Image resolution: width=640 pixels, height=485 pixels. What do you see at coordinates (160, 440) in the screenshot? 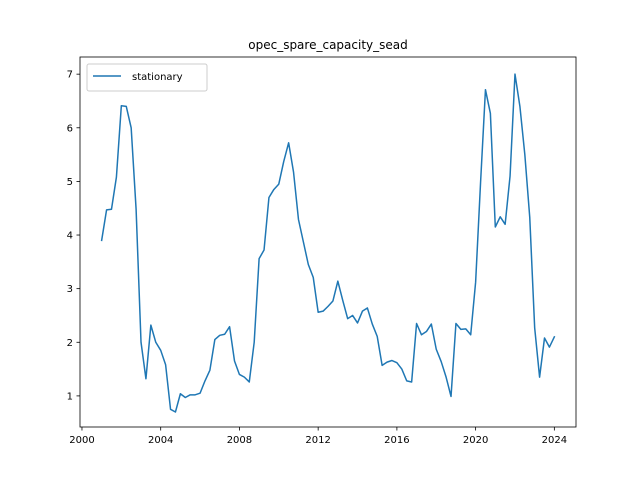
I see `x-tick-label: 2004` at bounding box center [160, 440].